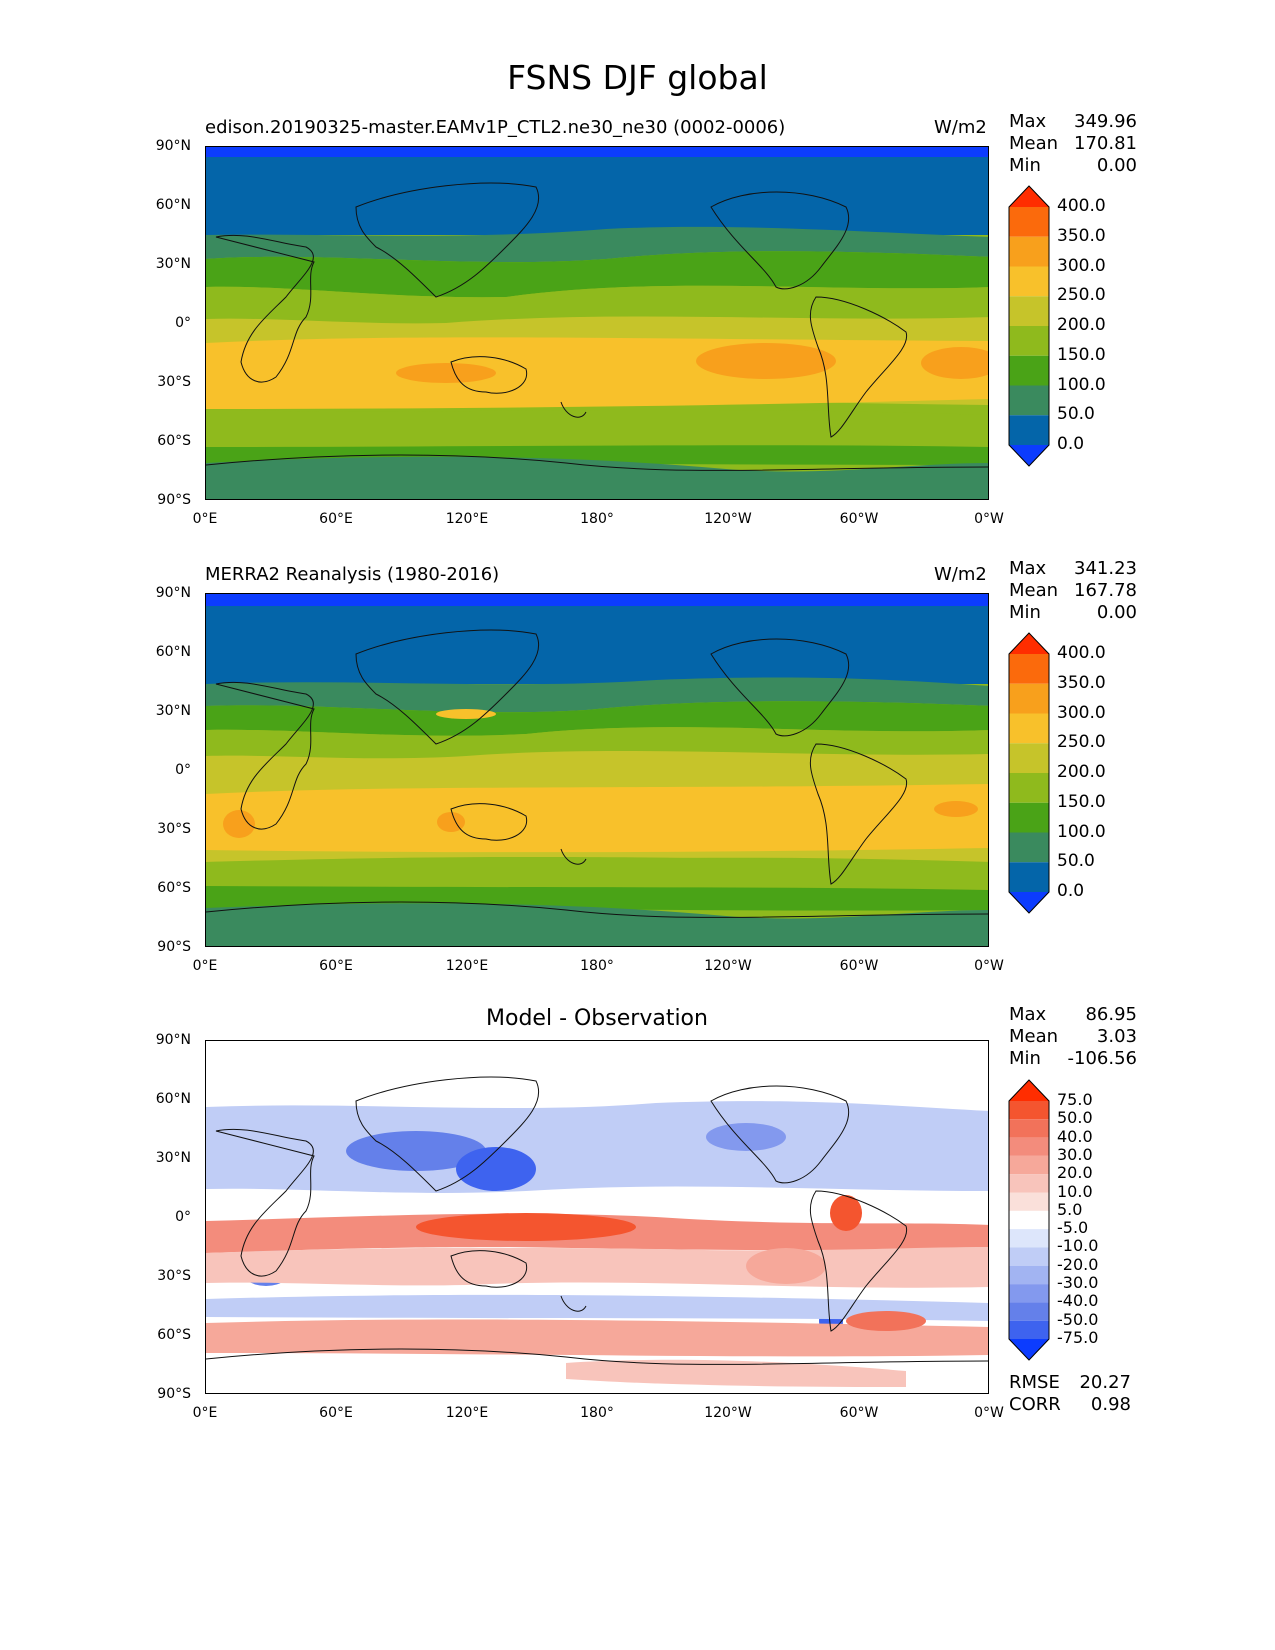 Image resolution: width=1275 pixels, height=1650 pixels. I want to click on colorbar-label: 350.0, so click(1081, 682).